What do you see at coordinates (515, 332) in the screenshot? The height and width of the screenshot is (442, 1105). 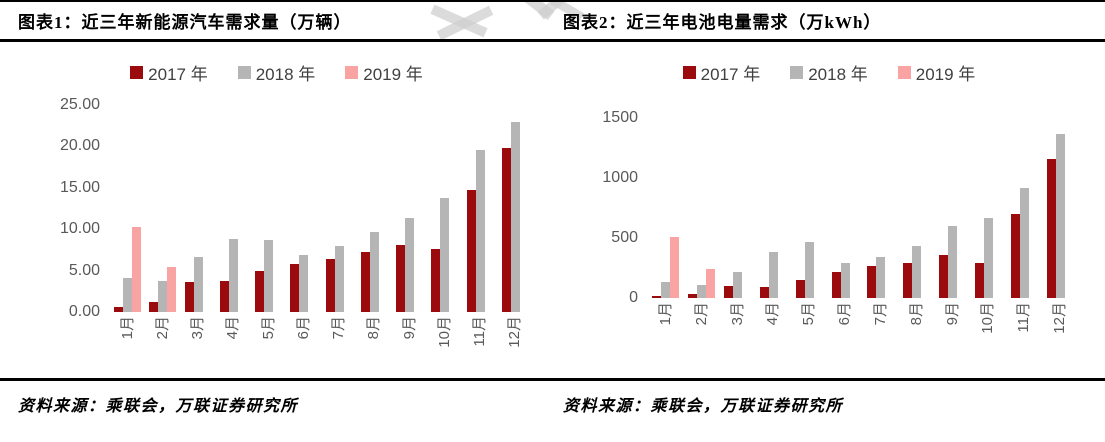 I see `x-tick-label: 12月` at bounding box center [515, 332].